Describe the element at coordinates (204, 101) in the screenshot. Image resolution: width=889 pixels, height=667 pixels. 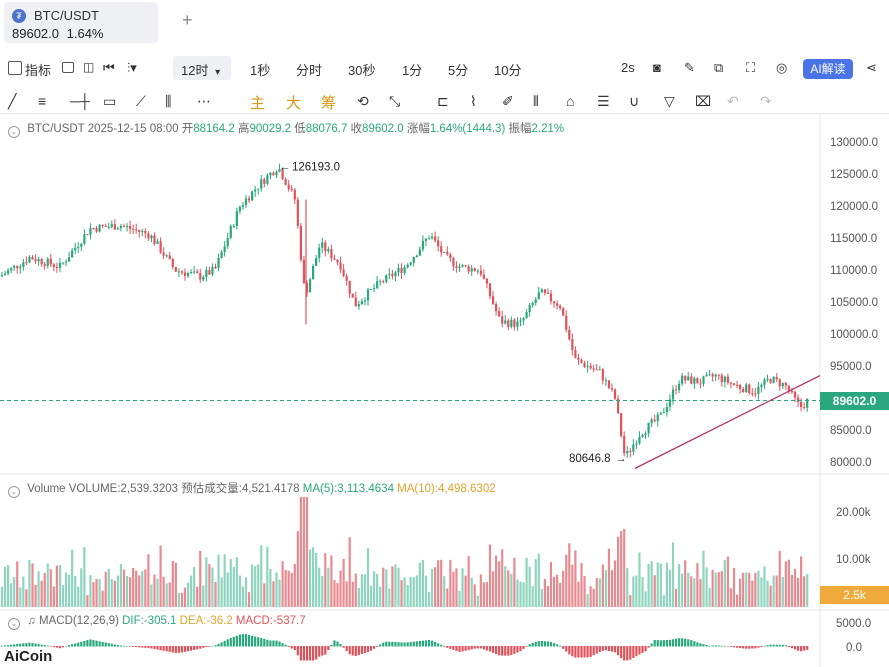
I see `more-tools-icon: ⋯` at that location.